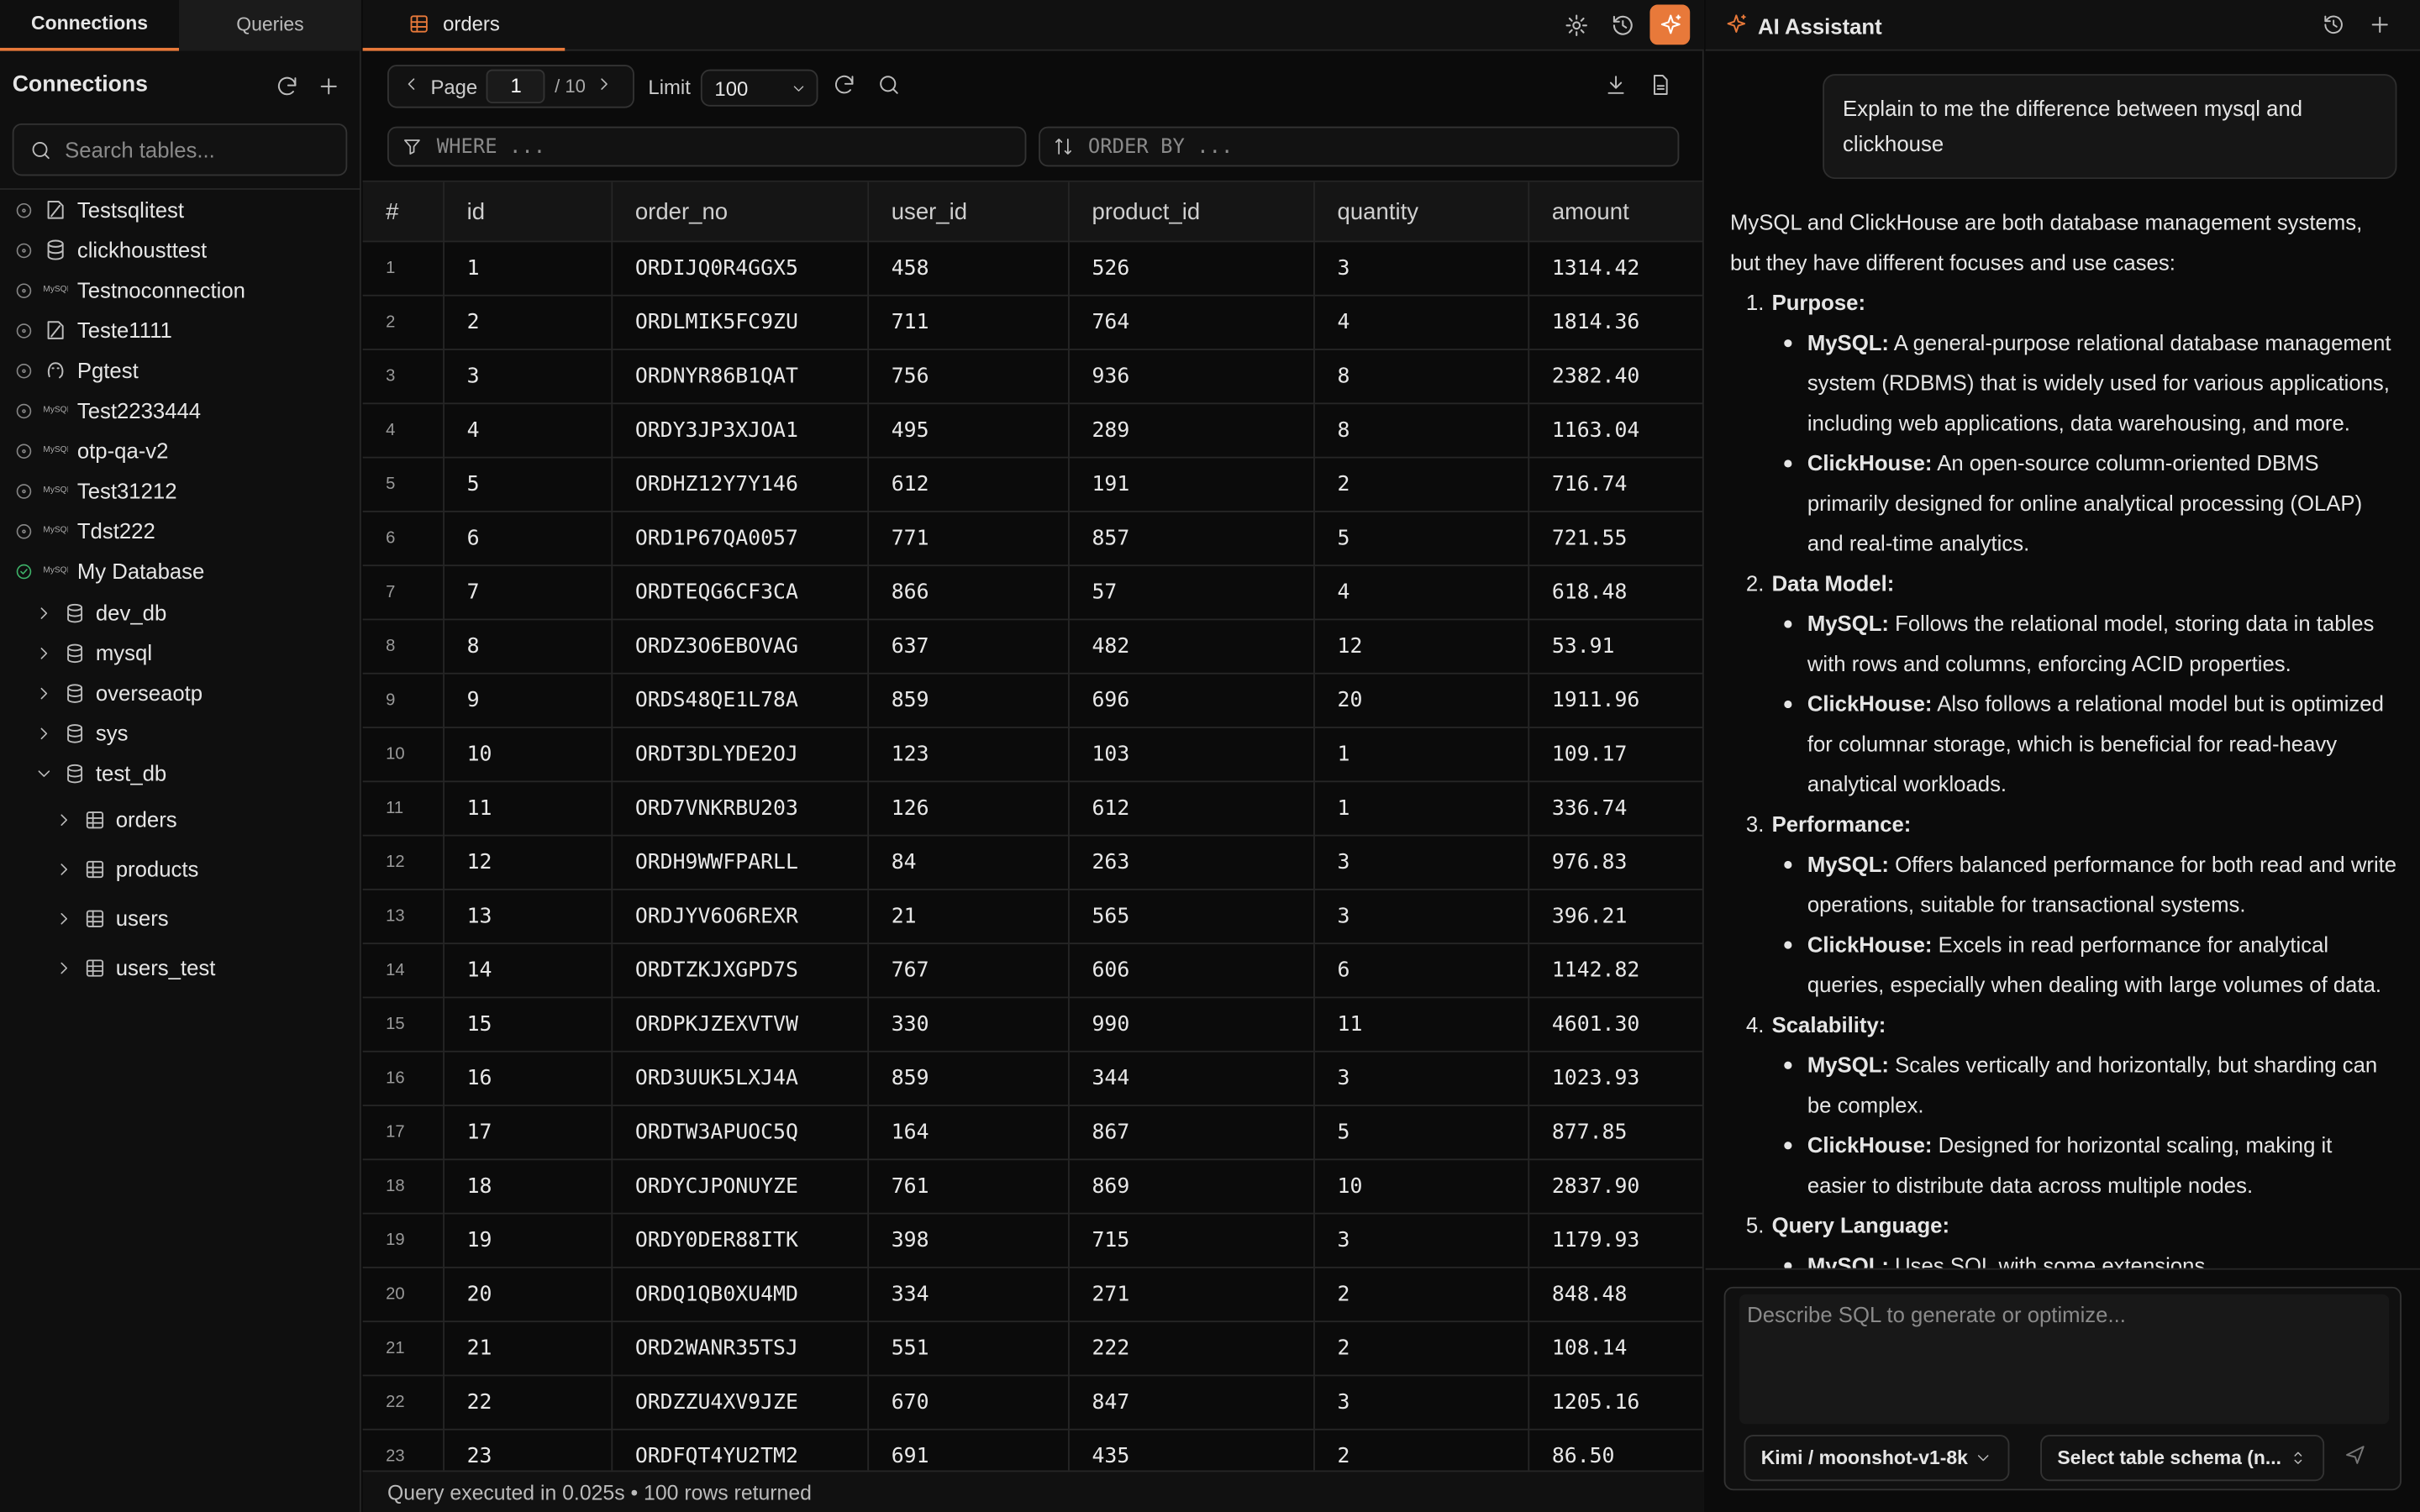 The image size is (2420, 1512). What do you see at coordinates (2380, 27) in the screenshot?
I see `ai-new` at bounding box center [2380, 27].